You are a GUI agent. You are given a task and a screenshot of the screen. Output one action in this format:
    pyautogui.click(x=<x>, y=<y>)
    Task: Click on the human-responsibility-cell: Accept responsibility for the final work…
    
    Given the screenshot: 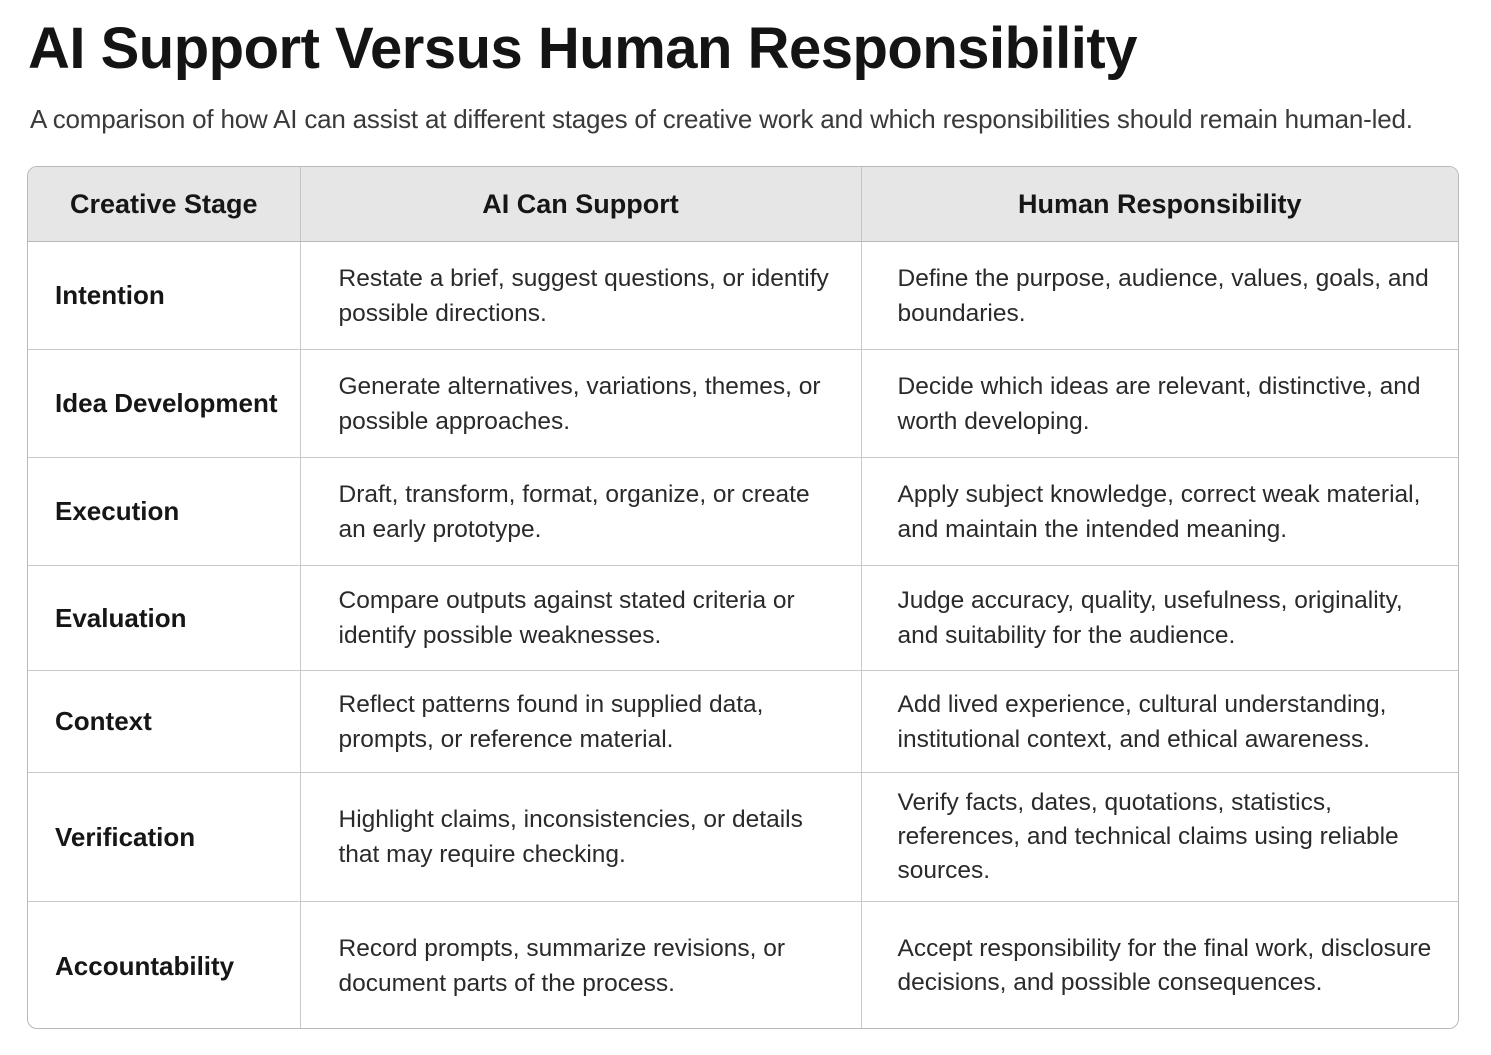 What is the action you would take?
    pyautogui.click(x=1164, y=965)
    